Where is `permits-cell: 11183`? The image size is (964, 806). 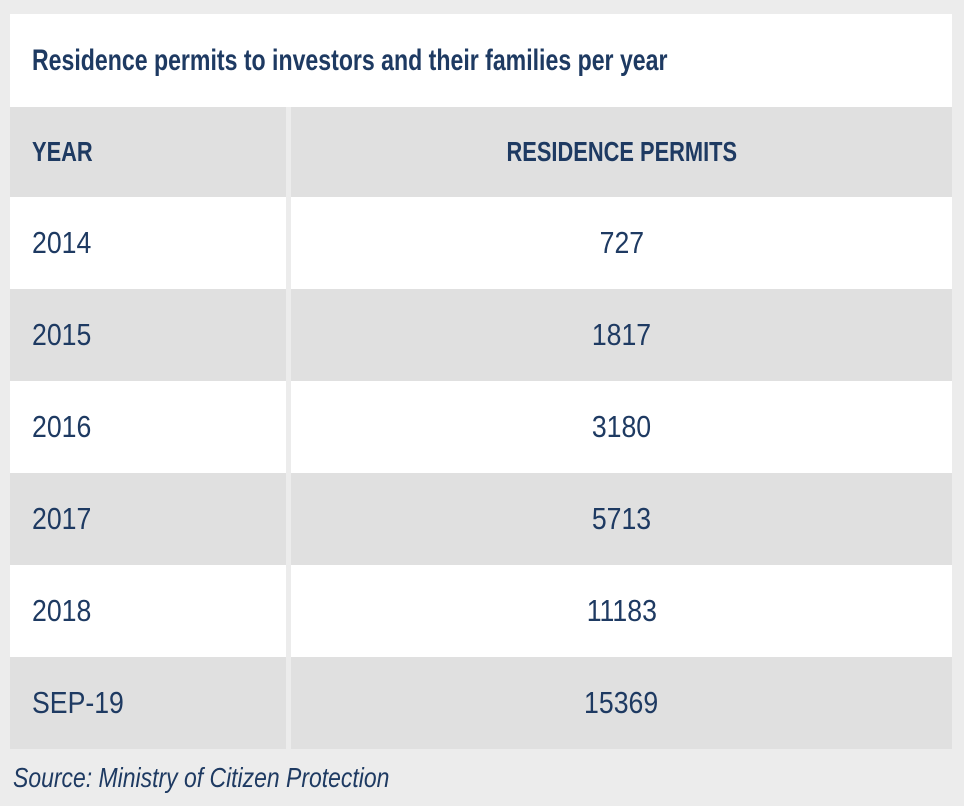
permits-cell: 11183 is located at coordinates (621, 611).